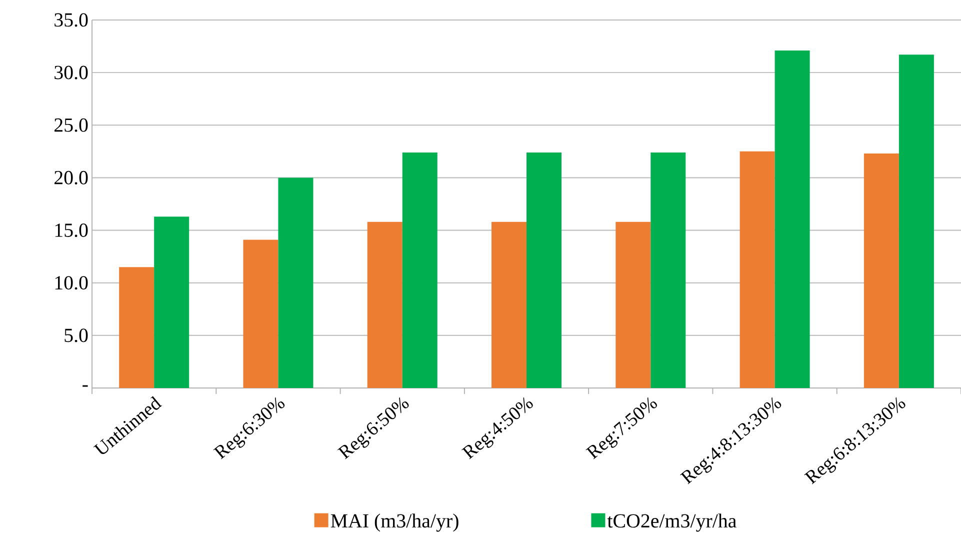 This screenshot has height=551, width=961. What do you see at coordinates (71, 231) in the screenshot?
I see `y-tick-label: 15.0` at bounding box center [71, 231].